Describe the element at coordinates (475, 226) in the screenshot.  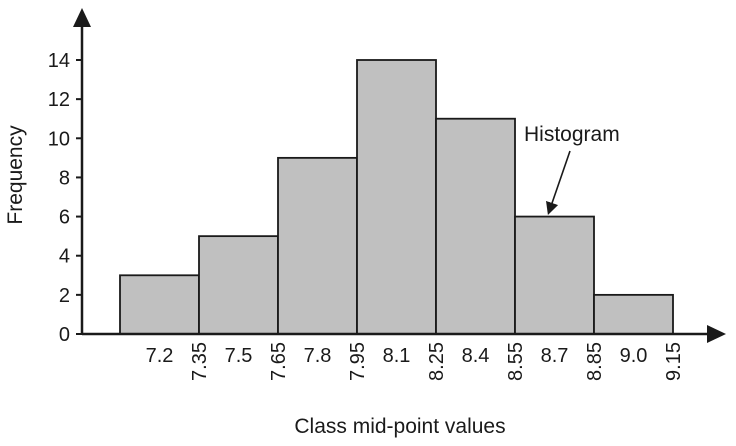
I see `bar-8.4` at that location.